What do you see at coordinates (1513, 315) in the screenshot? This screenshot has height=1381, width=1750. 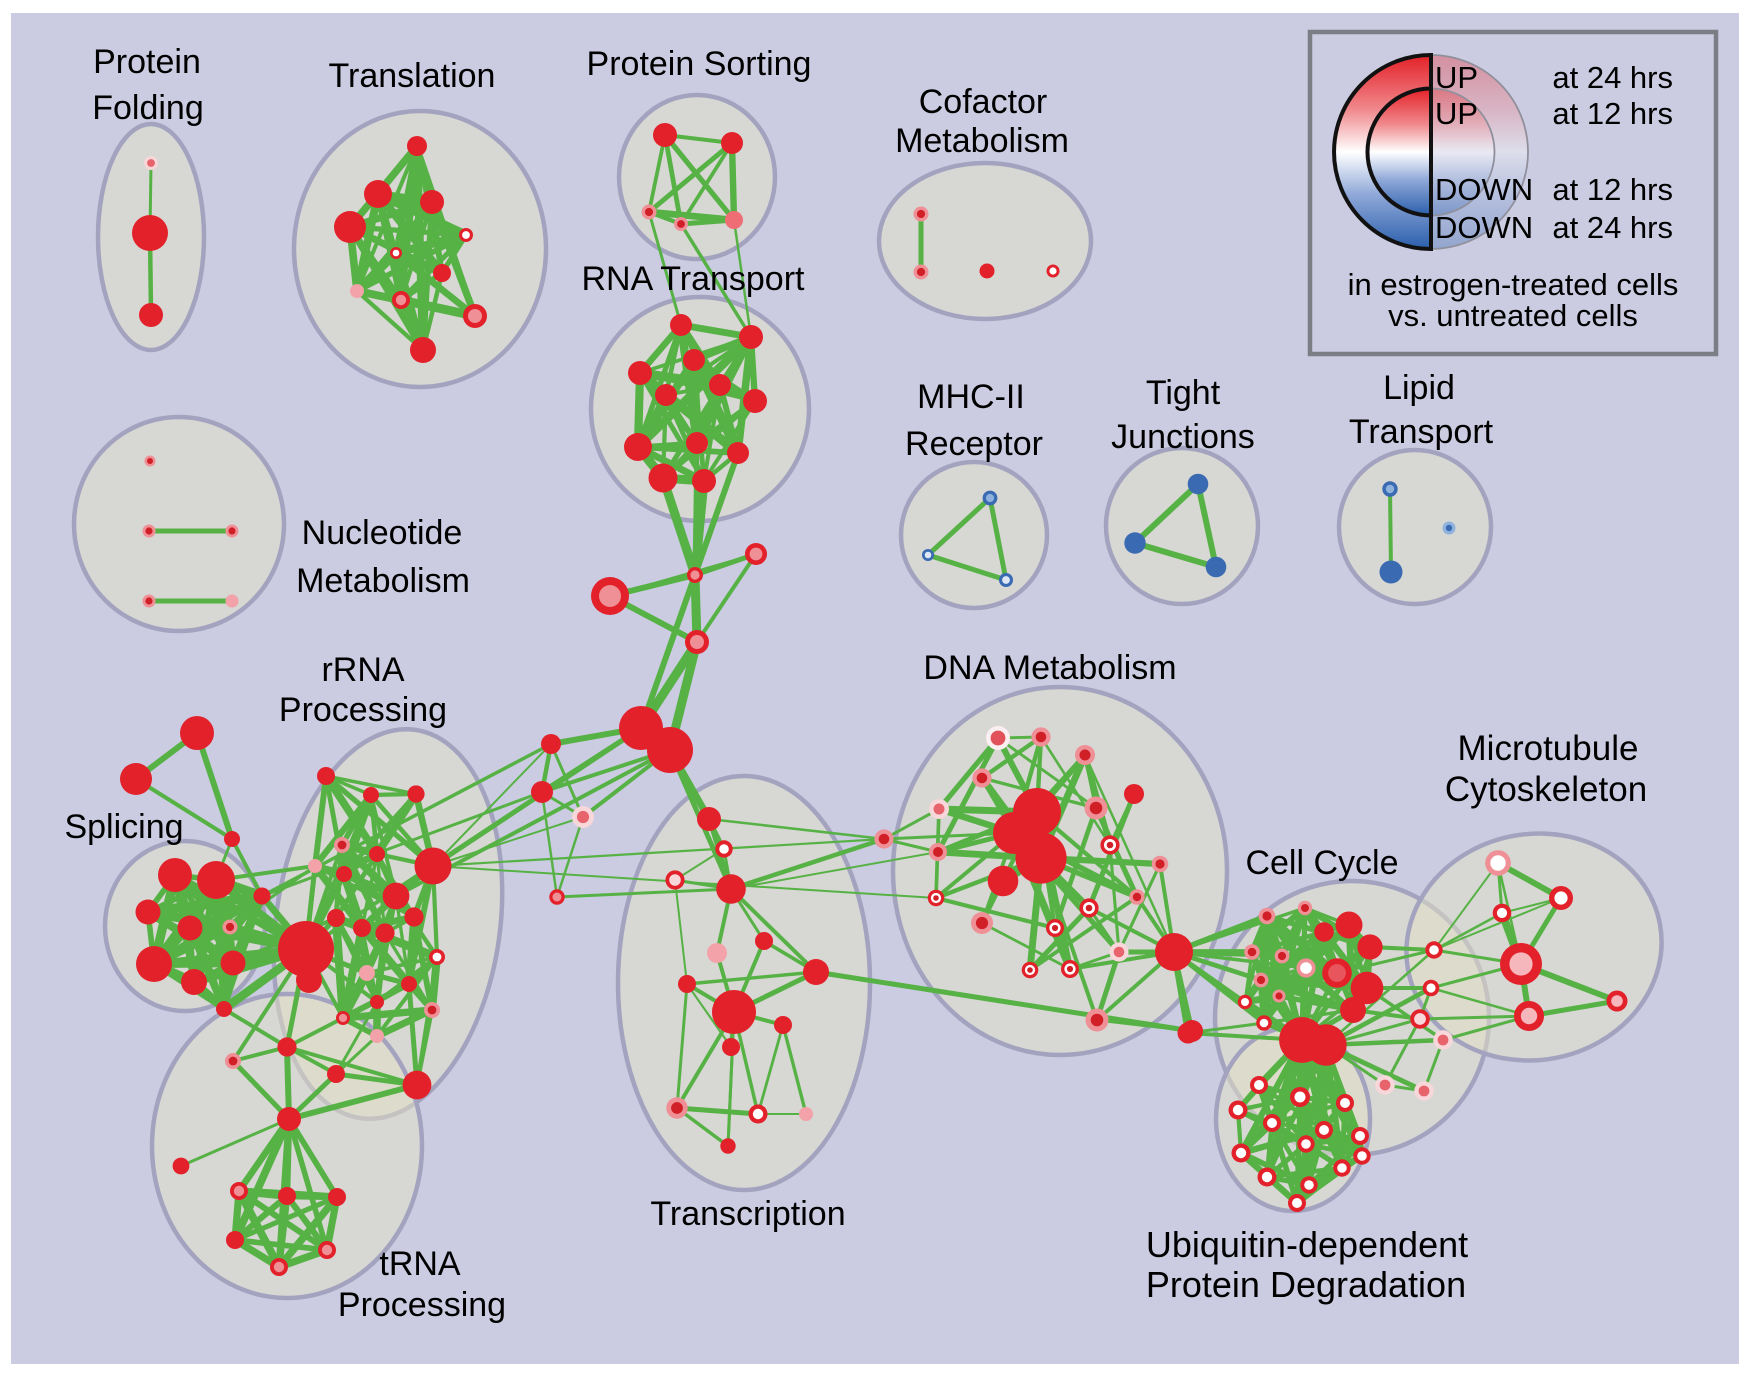 I see `svg-text: vs. untreated cells` at bounding box center [1513, 315].